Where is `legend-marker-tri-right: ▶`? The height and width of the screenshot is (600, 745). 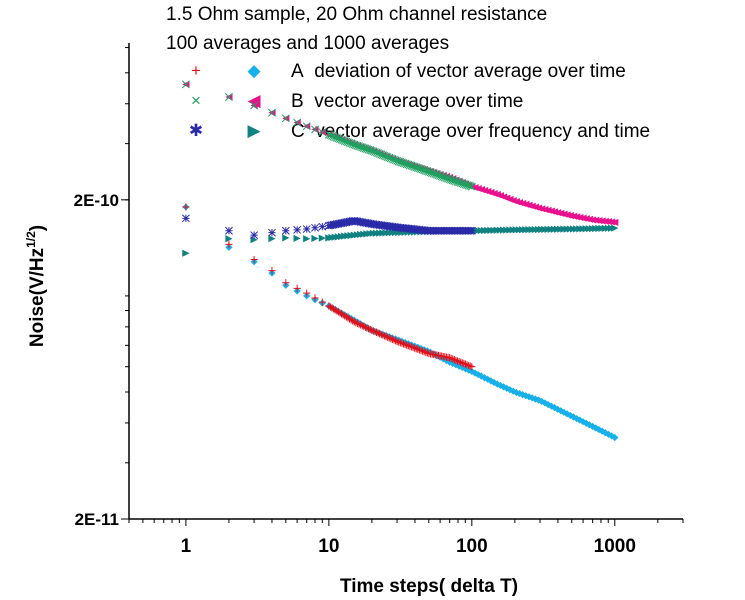 legend-marker-tri-right: ▶ is located at coordinates (254, 130).